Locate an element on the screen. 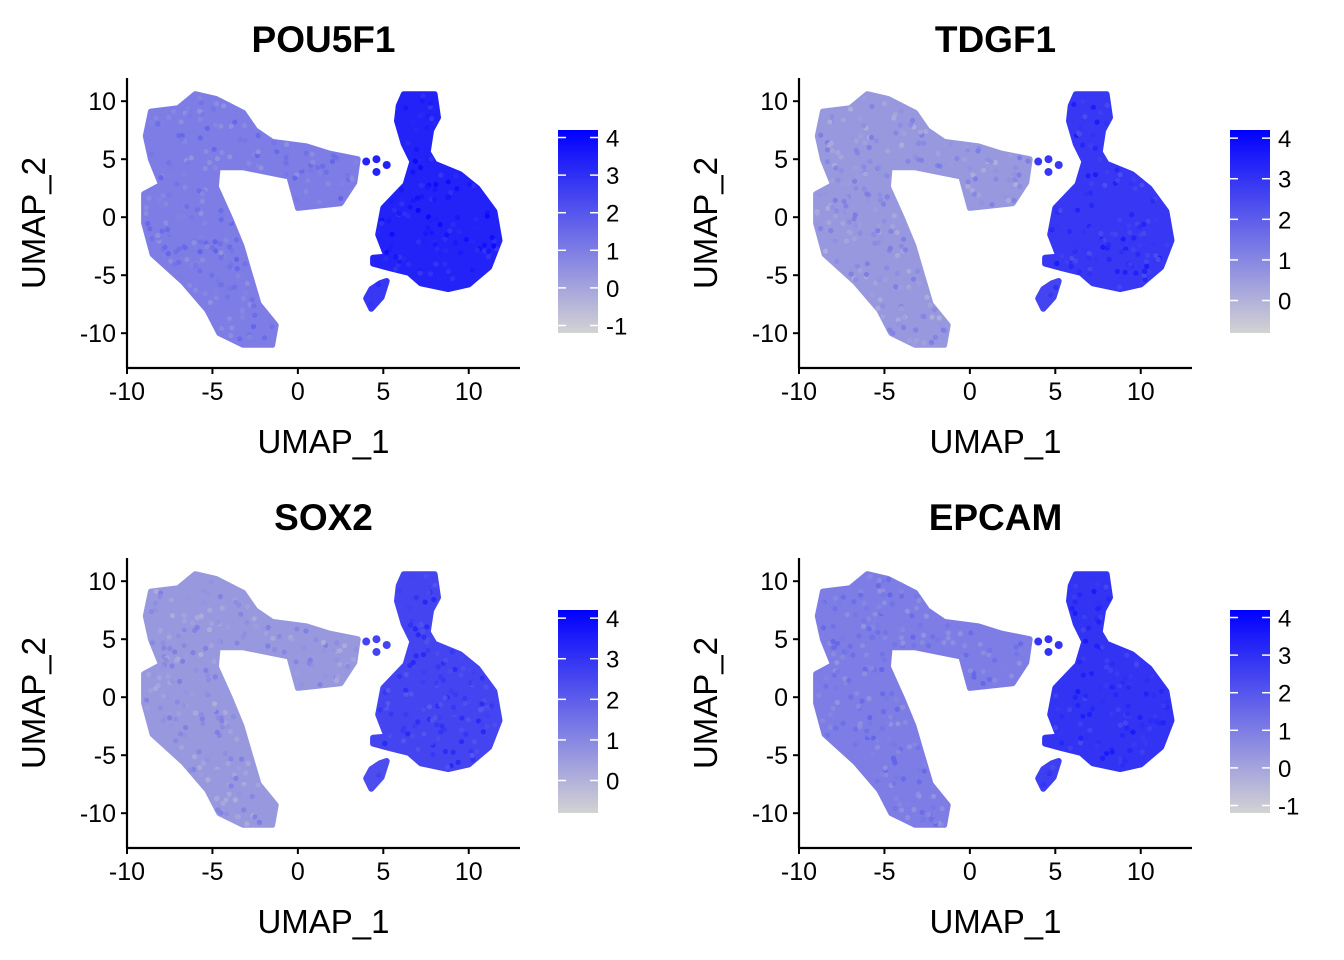 The height and width of the screenshot is (960, 1344). panel-title: POU5F1 is located at coordinates (324, 39).